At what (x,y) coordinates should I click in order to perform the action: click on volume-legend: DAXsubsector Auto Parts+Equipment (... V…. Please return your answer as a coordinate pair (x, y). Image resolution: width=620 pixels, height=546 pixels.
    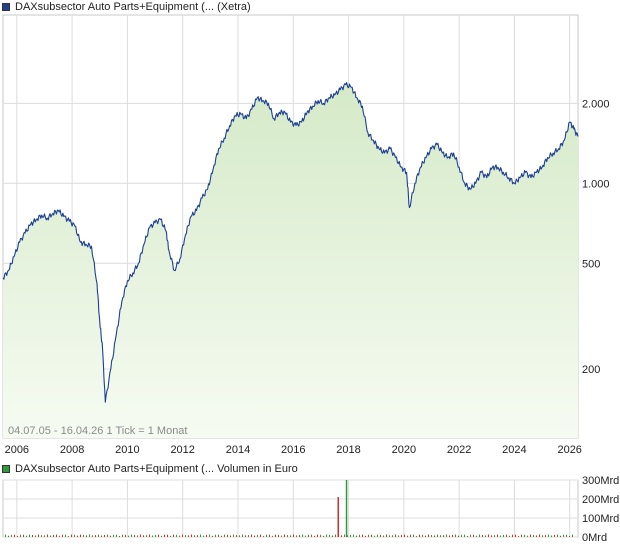
    Looking at the image, I should click on (150, 469).